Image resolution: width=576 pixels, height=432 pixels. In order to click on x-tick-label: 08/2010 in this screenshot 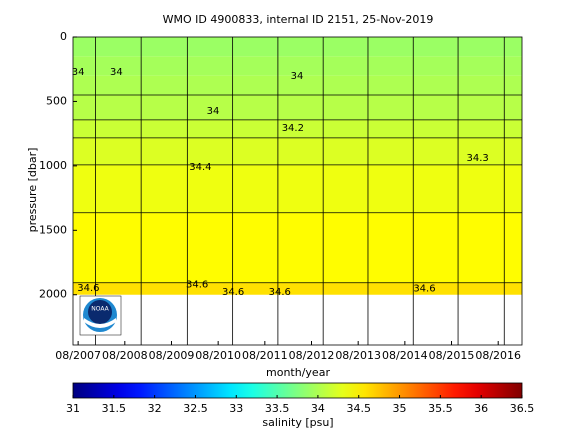, I will do `click(218, 355)`.